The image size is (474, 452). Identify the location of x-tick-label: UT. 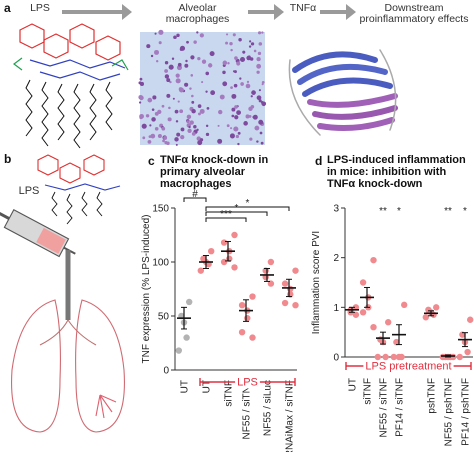
(207, 386).